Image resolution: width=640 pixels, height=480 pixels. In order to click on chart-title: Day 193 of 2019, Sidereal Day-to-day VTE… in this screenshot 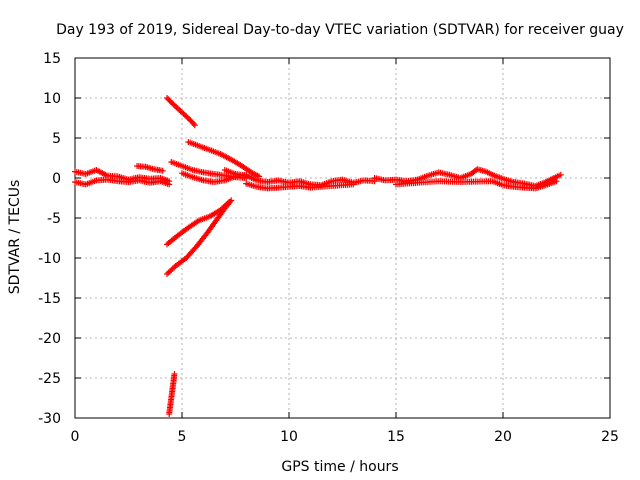, I will do `click(340, 30)`.